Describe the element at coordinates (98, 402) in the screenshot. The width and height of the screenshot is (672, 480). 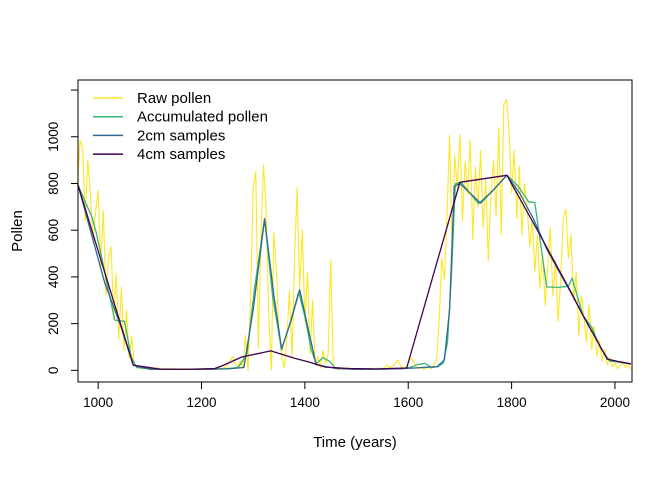
I see `x-tick-label: 1000` at that location.